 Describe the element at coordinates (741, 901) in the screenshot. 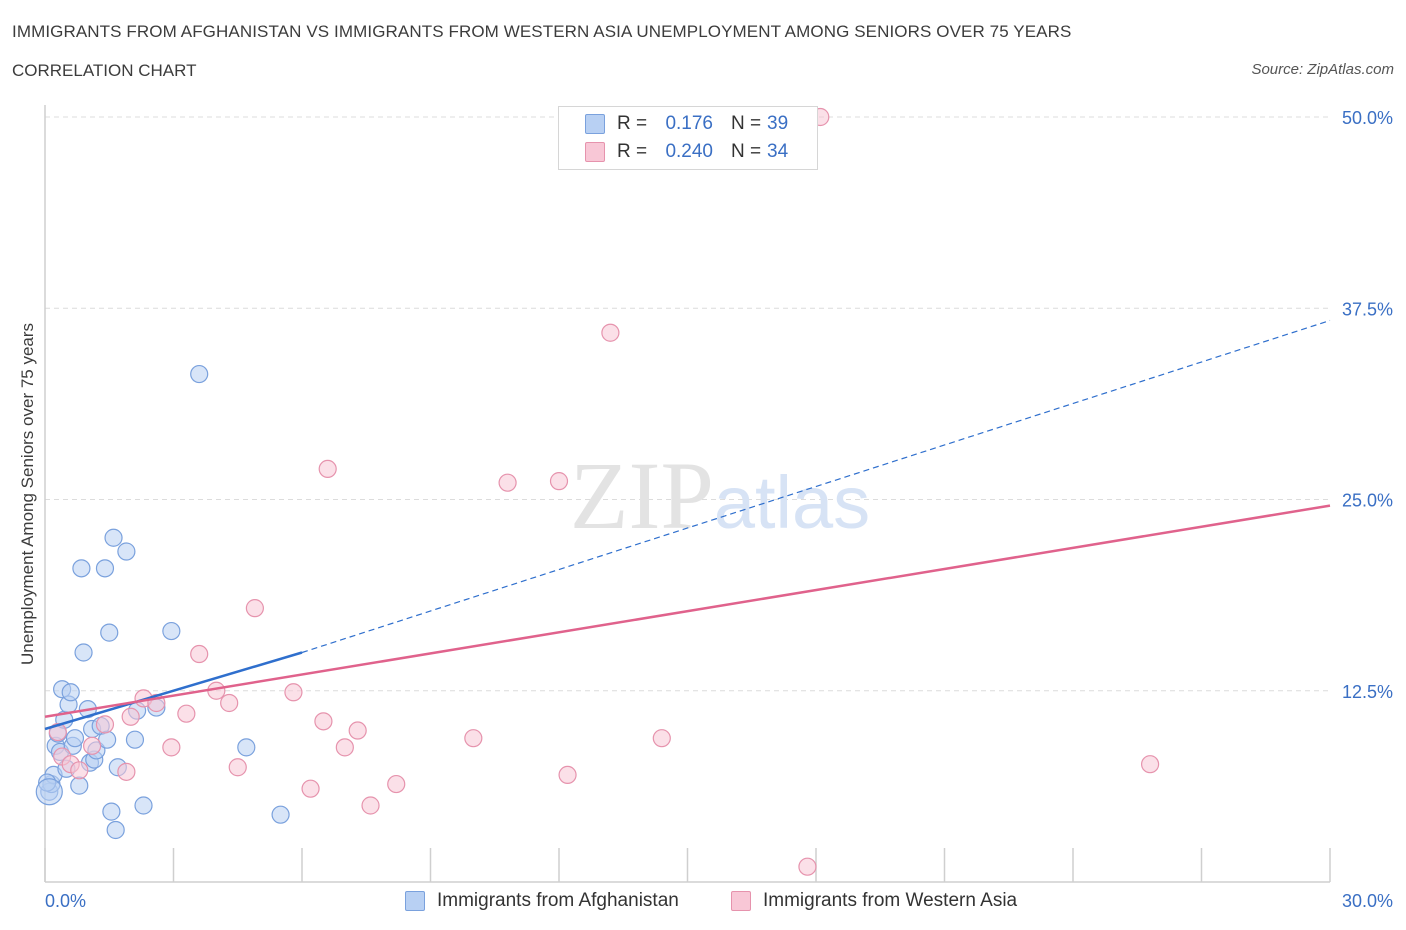

I see `bottom-legend-swatch-western-asia` at that location.